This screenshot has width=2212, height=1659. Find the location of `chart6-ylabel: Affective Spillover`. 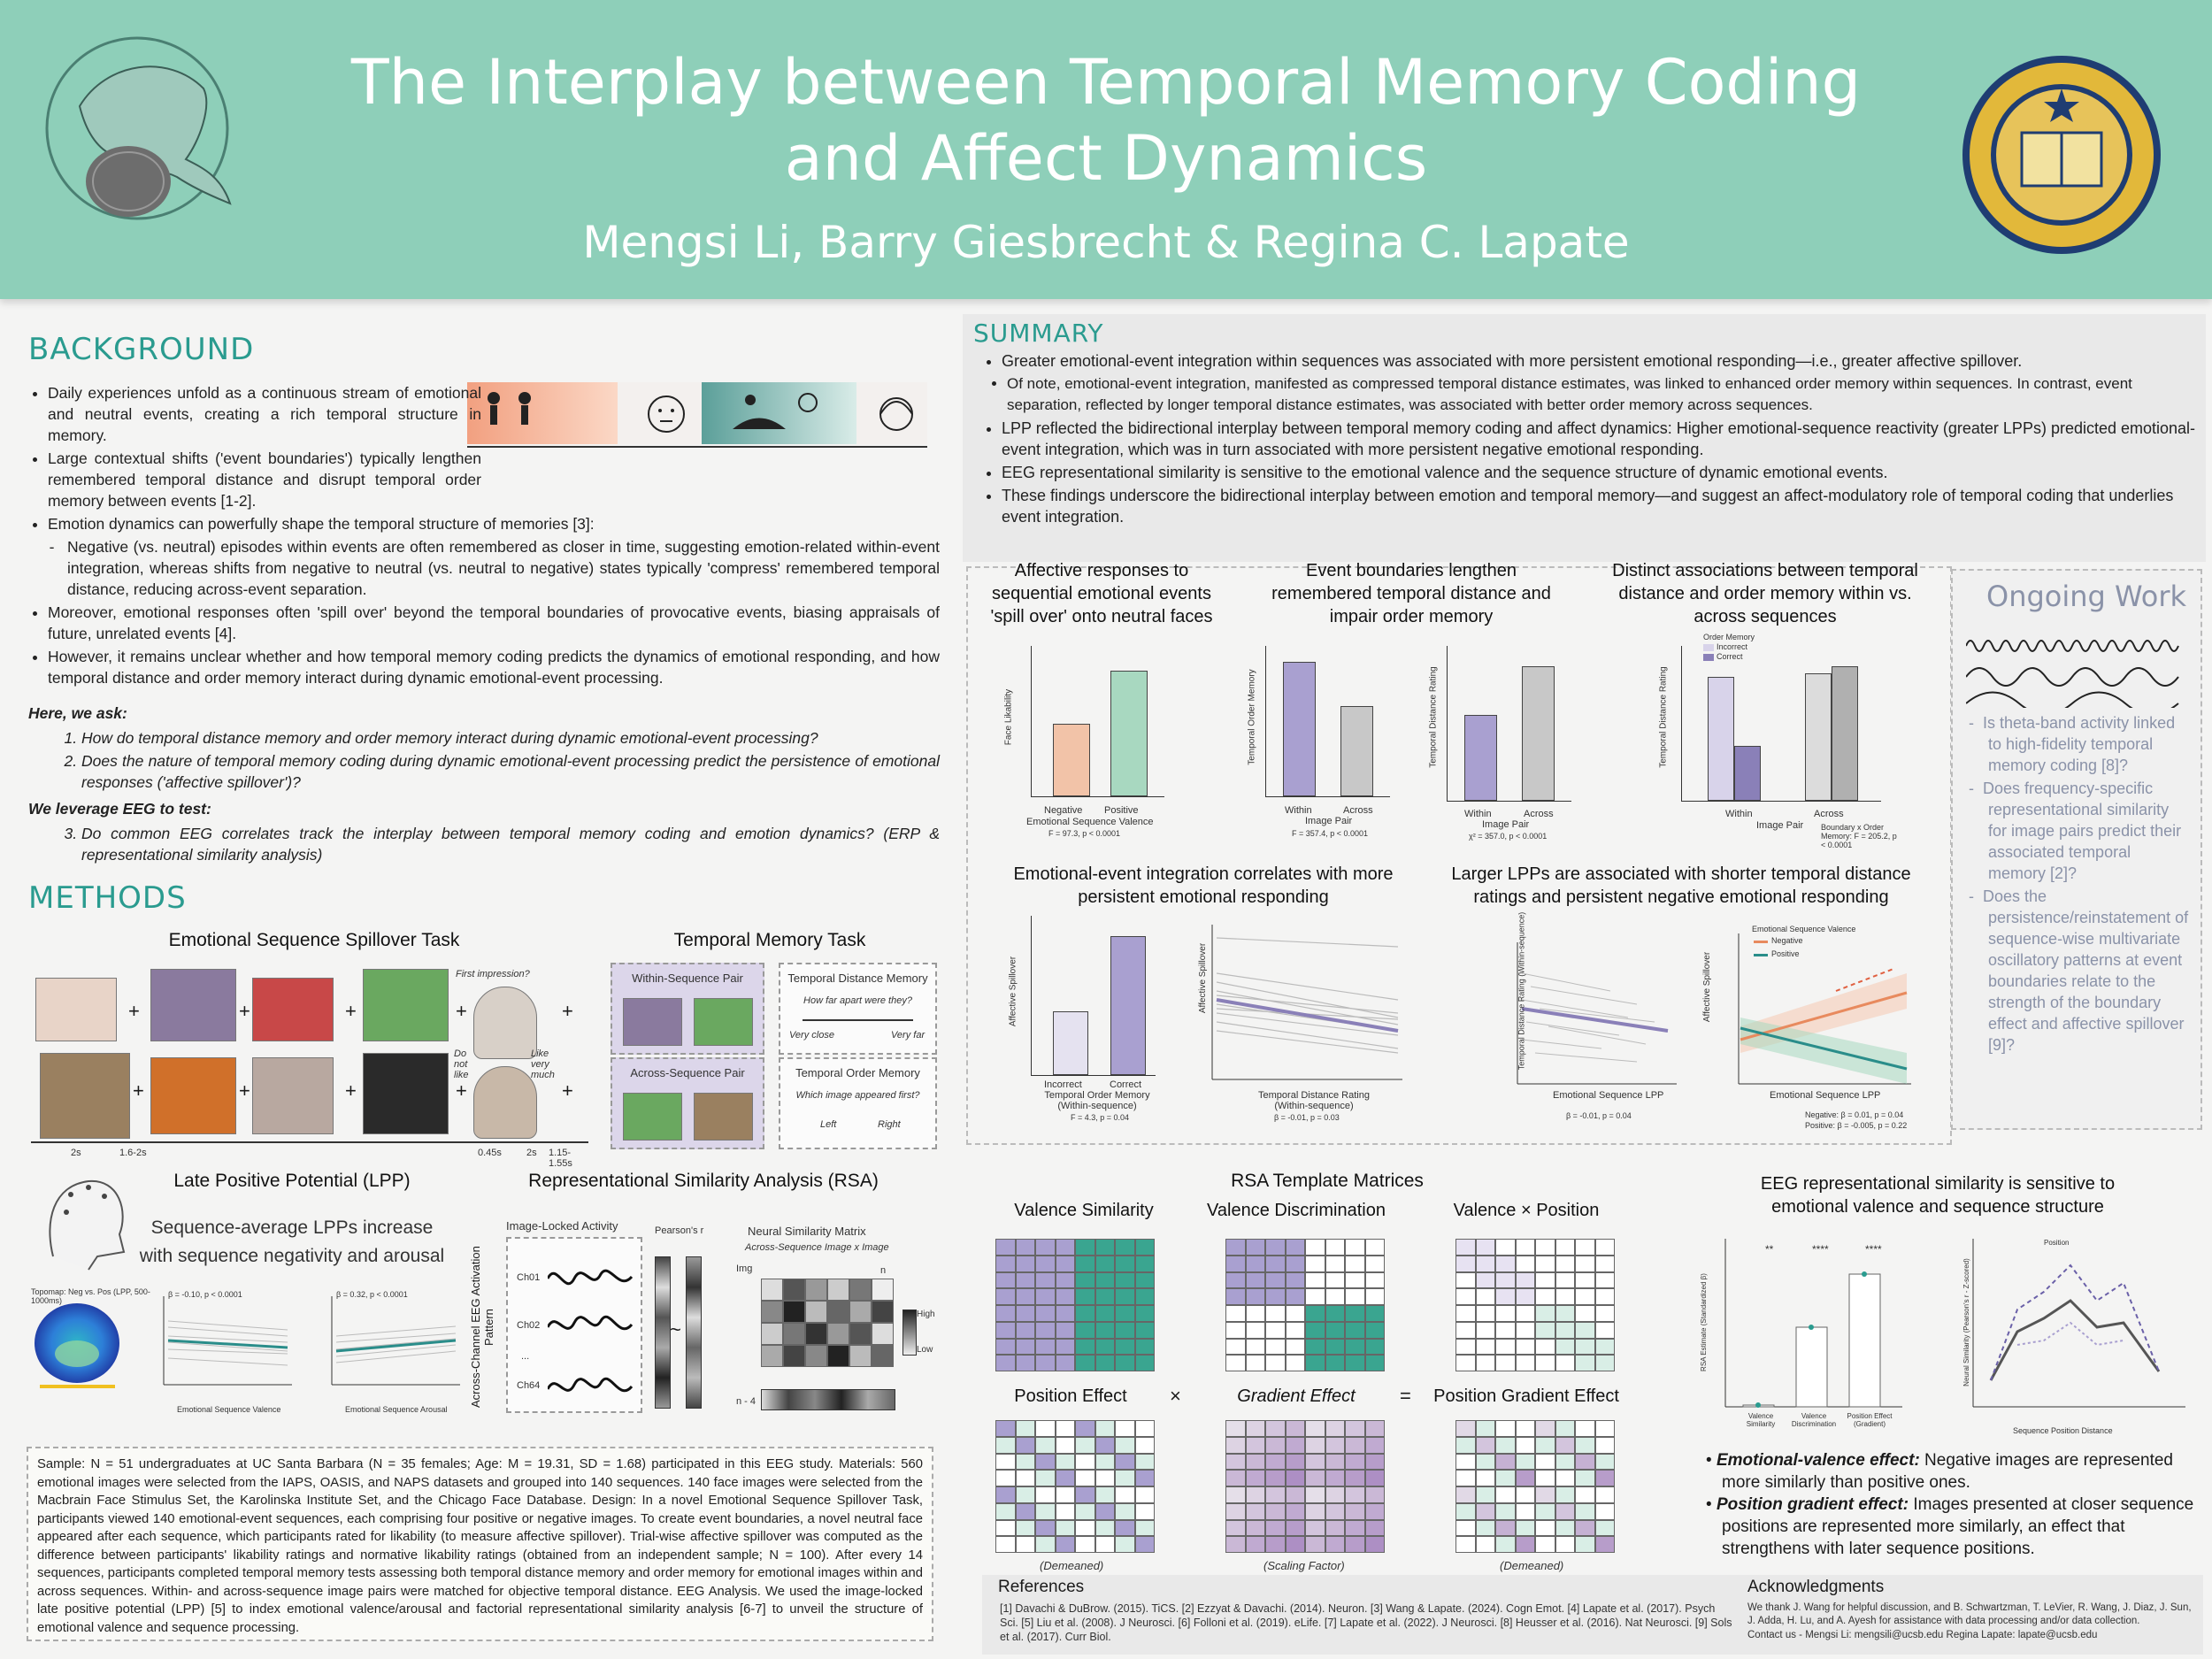

chart6-ylabel: Affective Spillover is located at coordinates (1204, 978).